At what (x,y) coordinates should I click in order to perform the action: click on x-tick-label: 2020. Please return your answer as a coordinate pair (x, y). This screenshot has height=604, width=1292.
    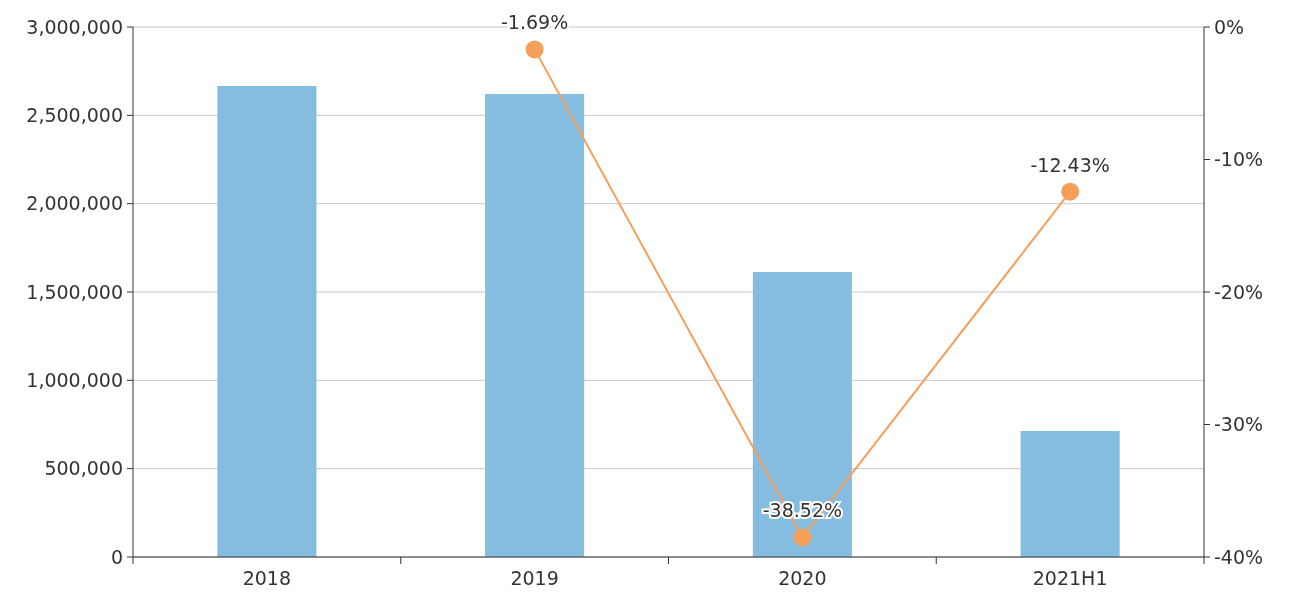
    Looking at the image, I should click on (802, 578).